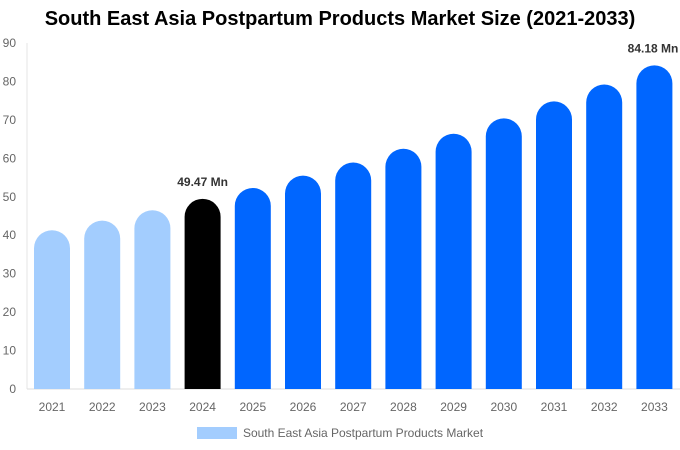  I want to click on x-tick-label: 2029, so click(453, 407).